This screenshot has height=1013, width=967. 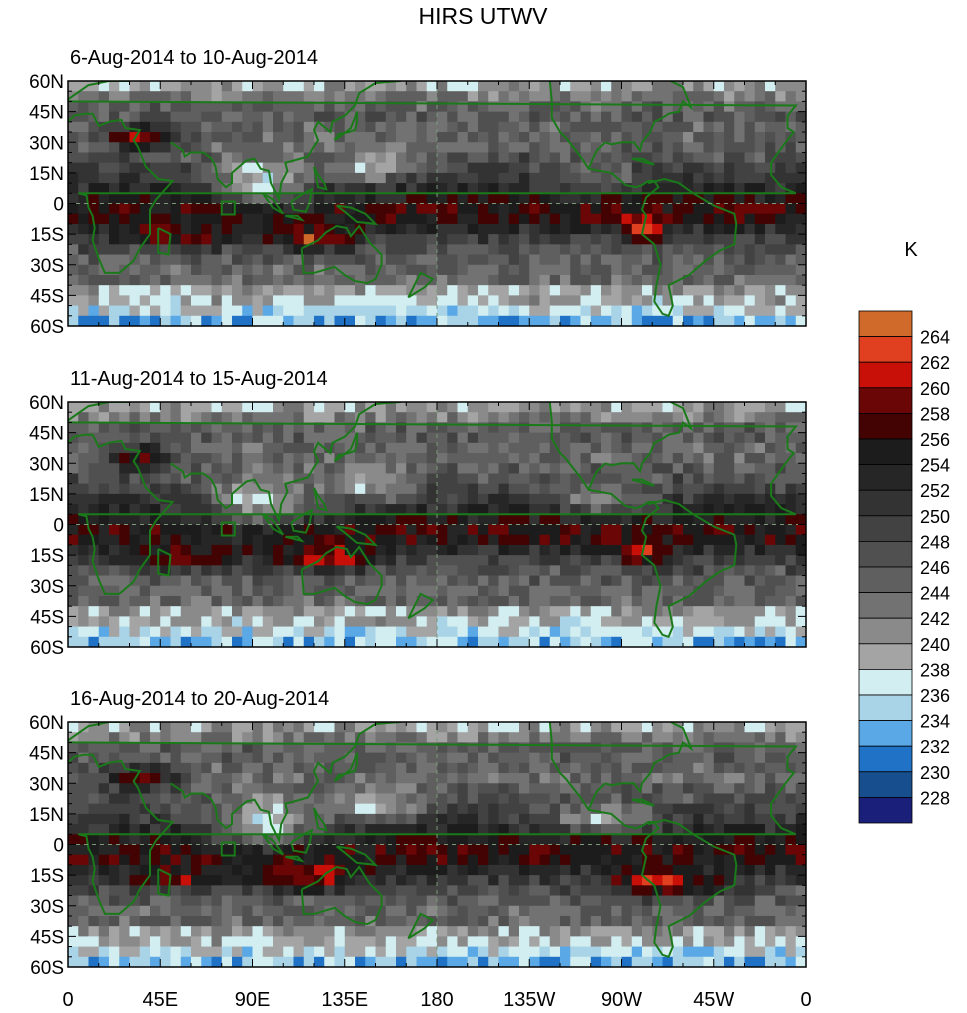 What do you see at coordinates (935, 747) in the screenshot?
I see `colorbar-label: 232` at bounding box center [935, 747].